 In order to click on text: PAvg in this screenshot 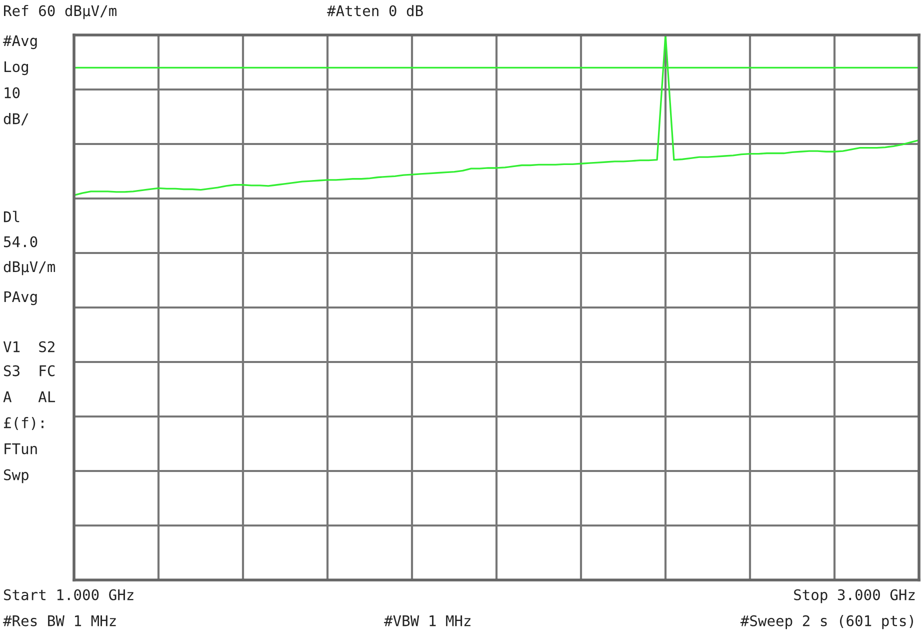, I will do `click(20, 298)`.